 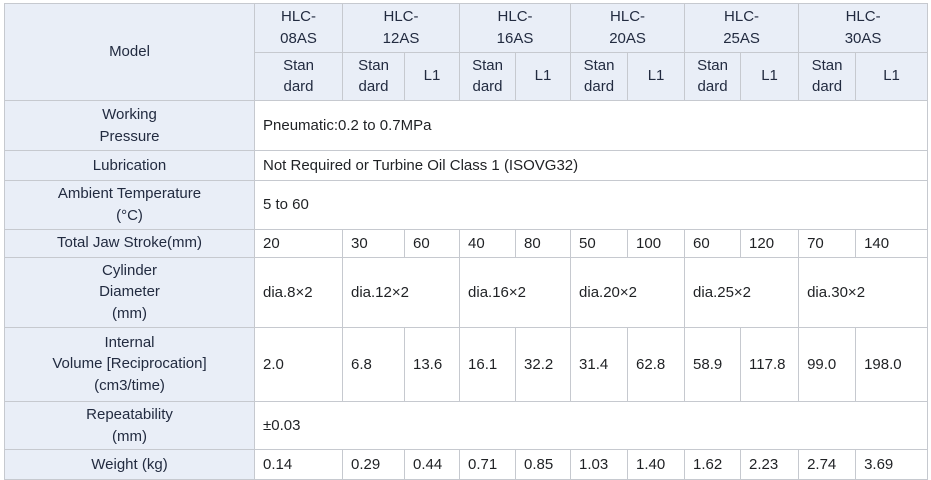 I want to click on value-cylinder-12as: dia.12×2, so click(x=401, y=292).